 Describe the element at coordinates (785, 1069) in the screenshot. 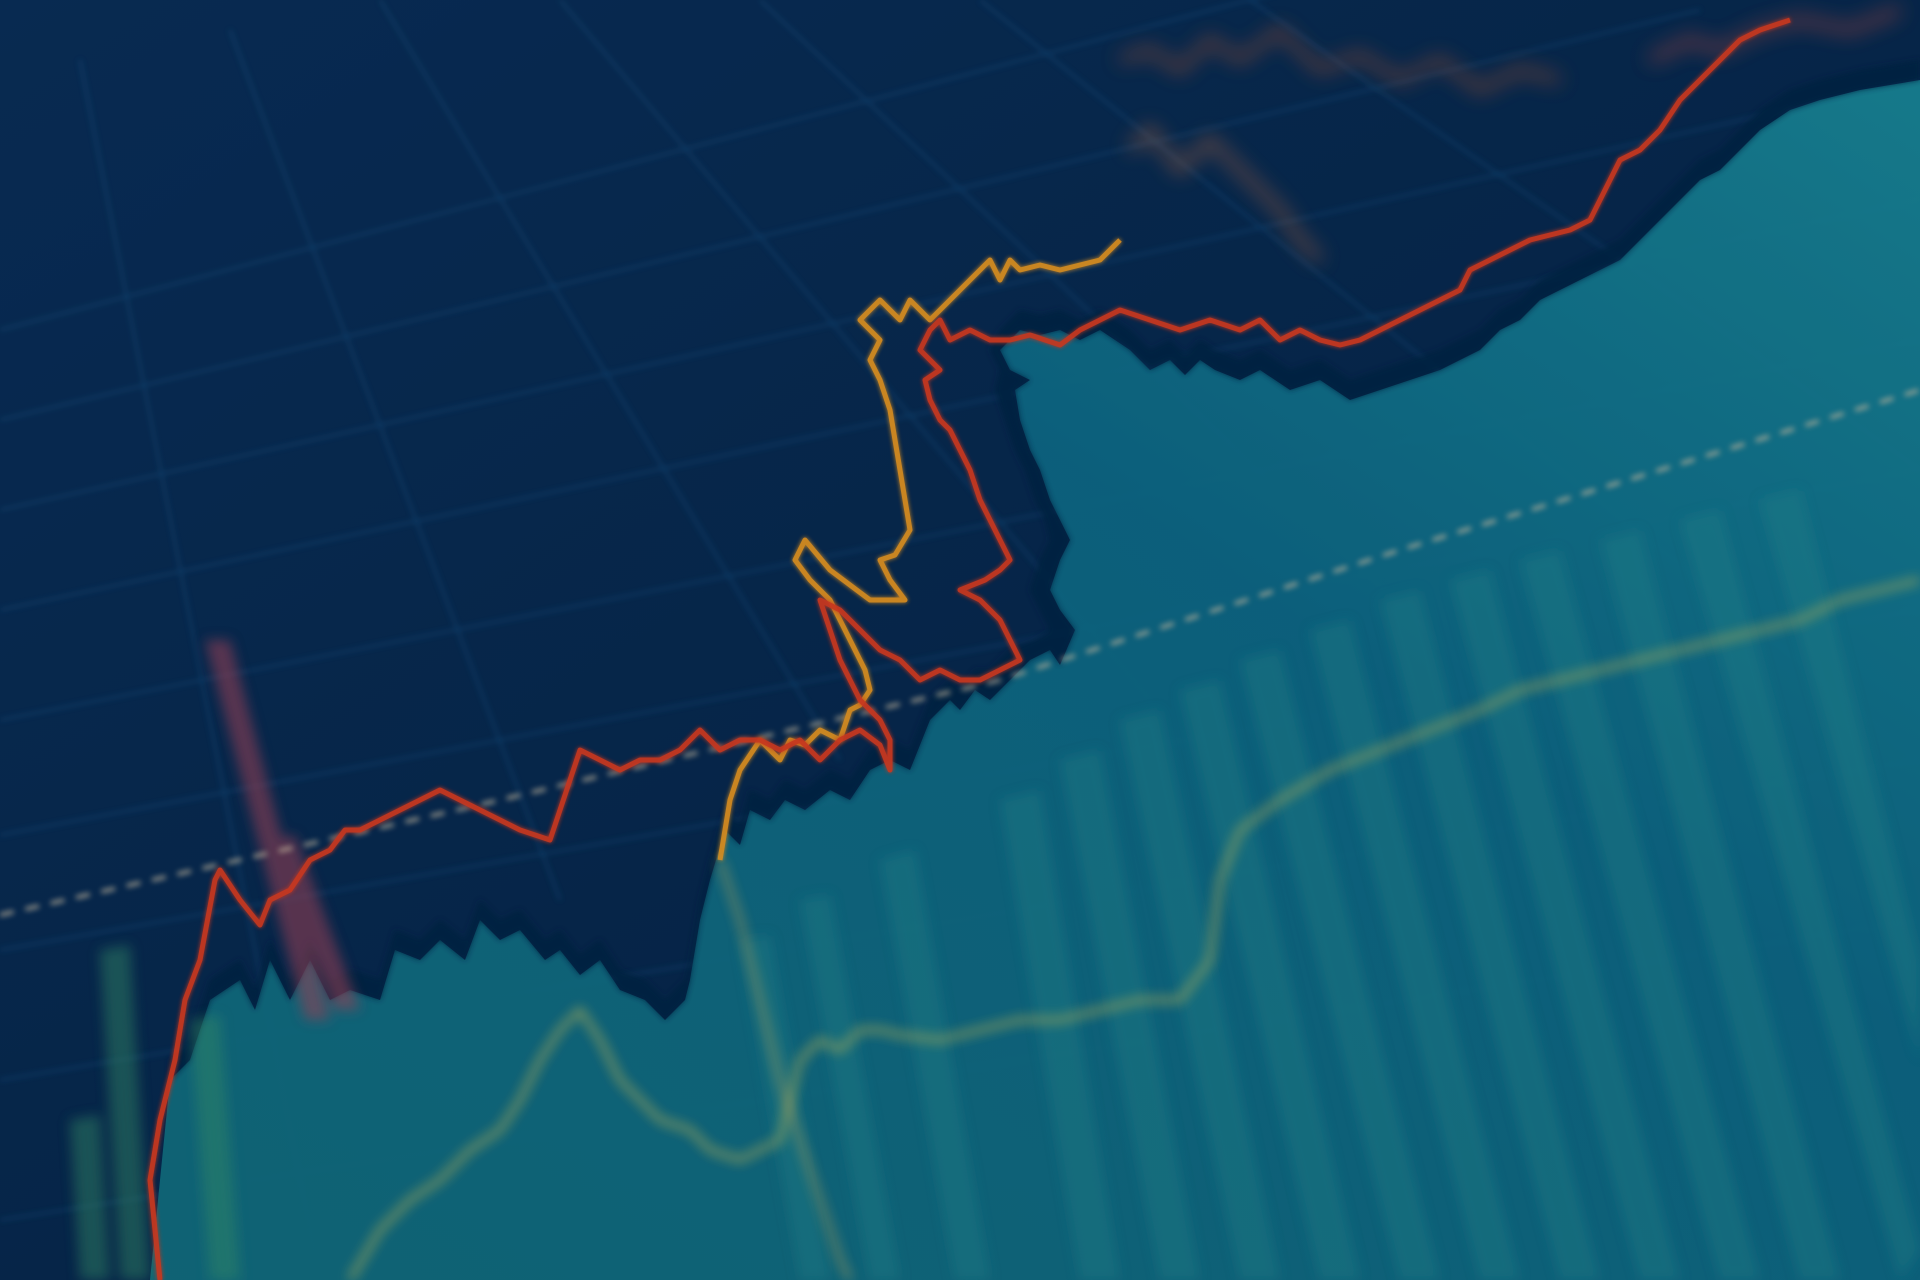

I see `trend-line-pale` at that location.